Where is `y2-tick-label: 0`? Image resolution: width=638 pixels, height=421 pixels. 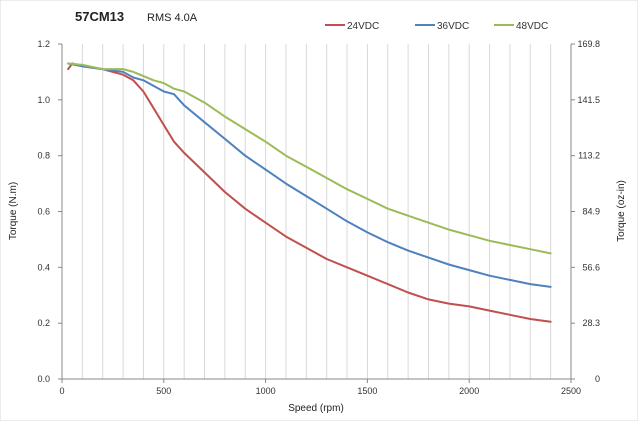 y2-tick-label: 0 is located at coordinates (597, 379).